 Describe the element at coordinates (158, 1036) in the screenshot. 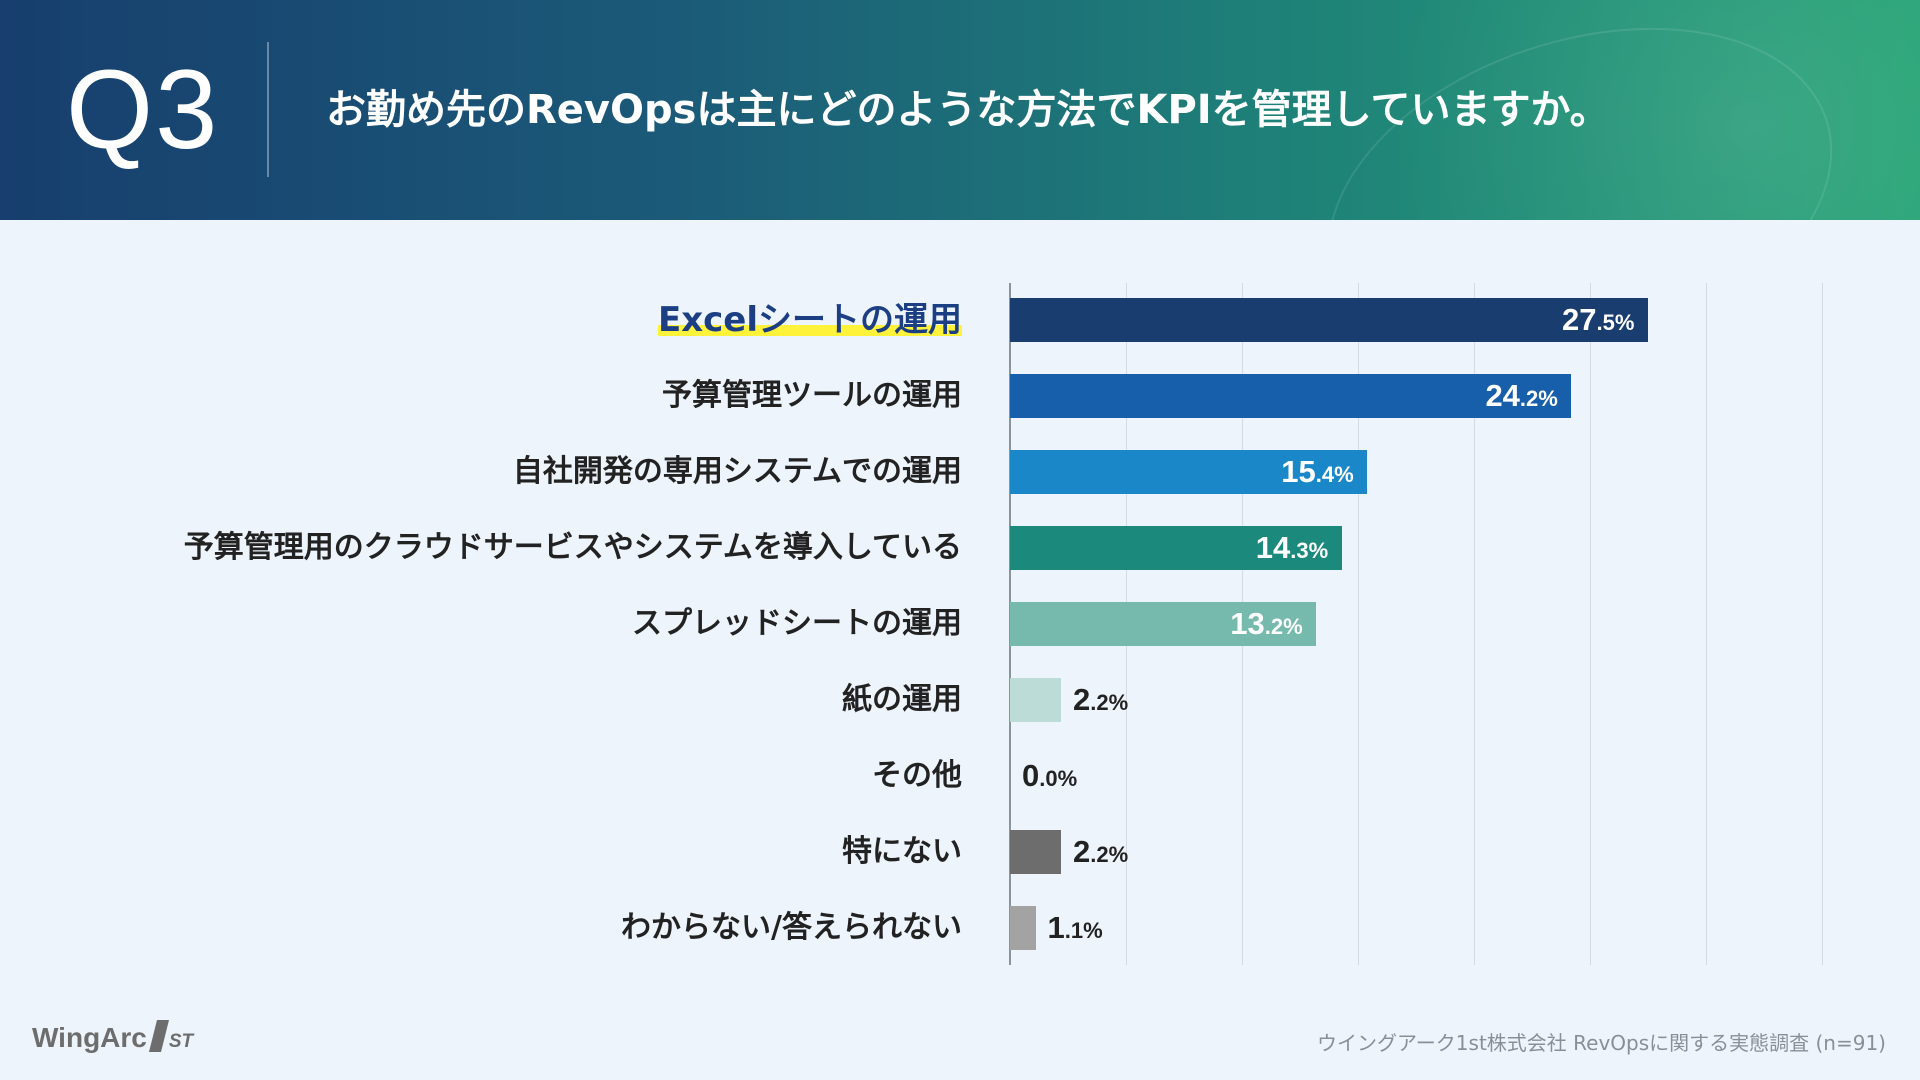

I see `logo-mark` at that location.